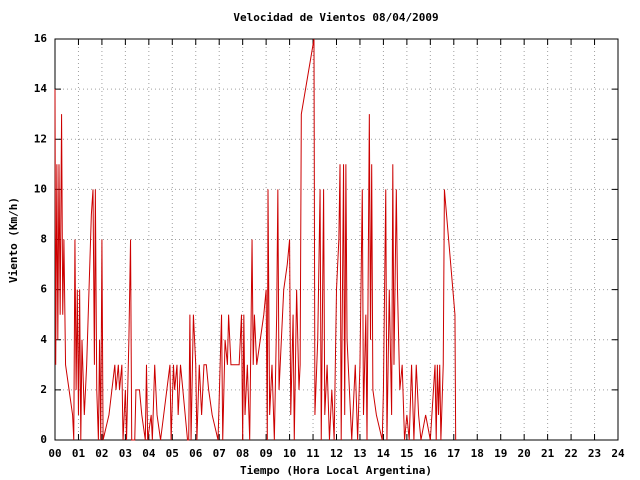 The width and height of the screenshot is (640, 480). Describe the element at coordinates (266, 453) in the screenshot. I see `x-tick-label: 09` at that location.